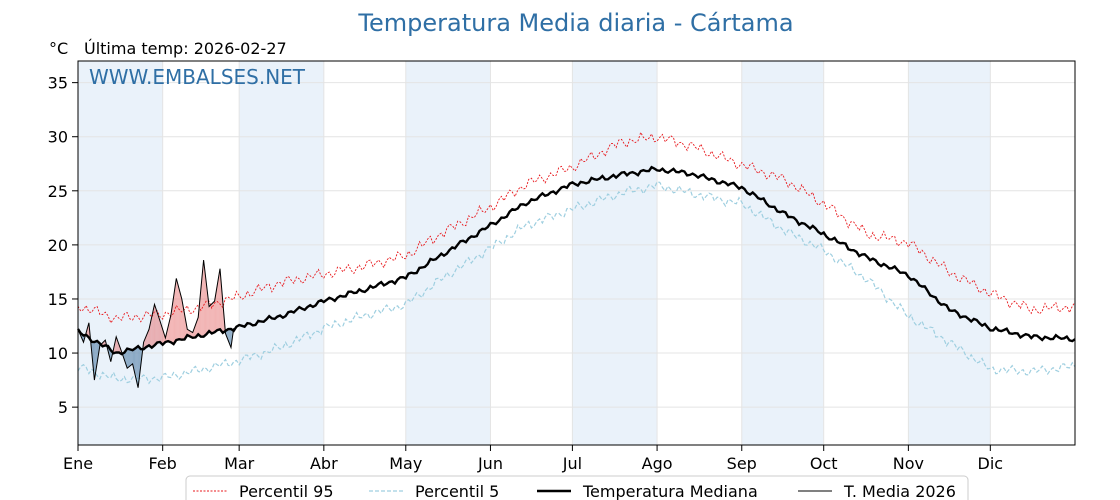 This screenshot has width=1120, height=500. I want to click on x-tick-label: May, so click(405, 463).